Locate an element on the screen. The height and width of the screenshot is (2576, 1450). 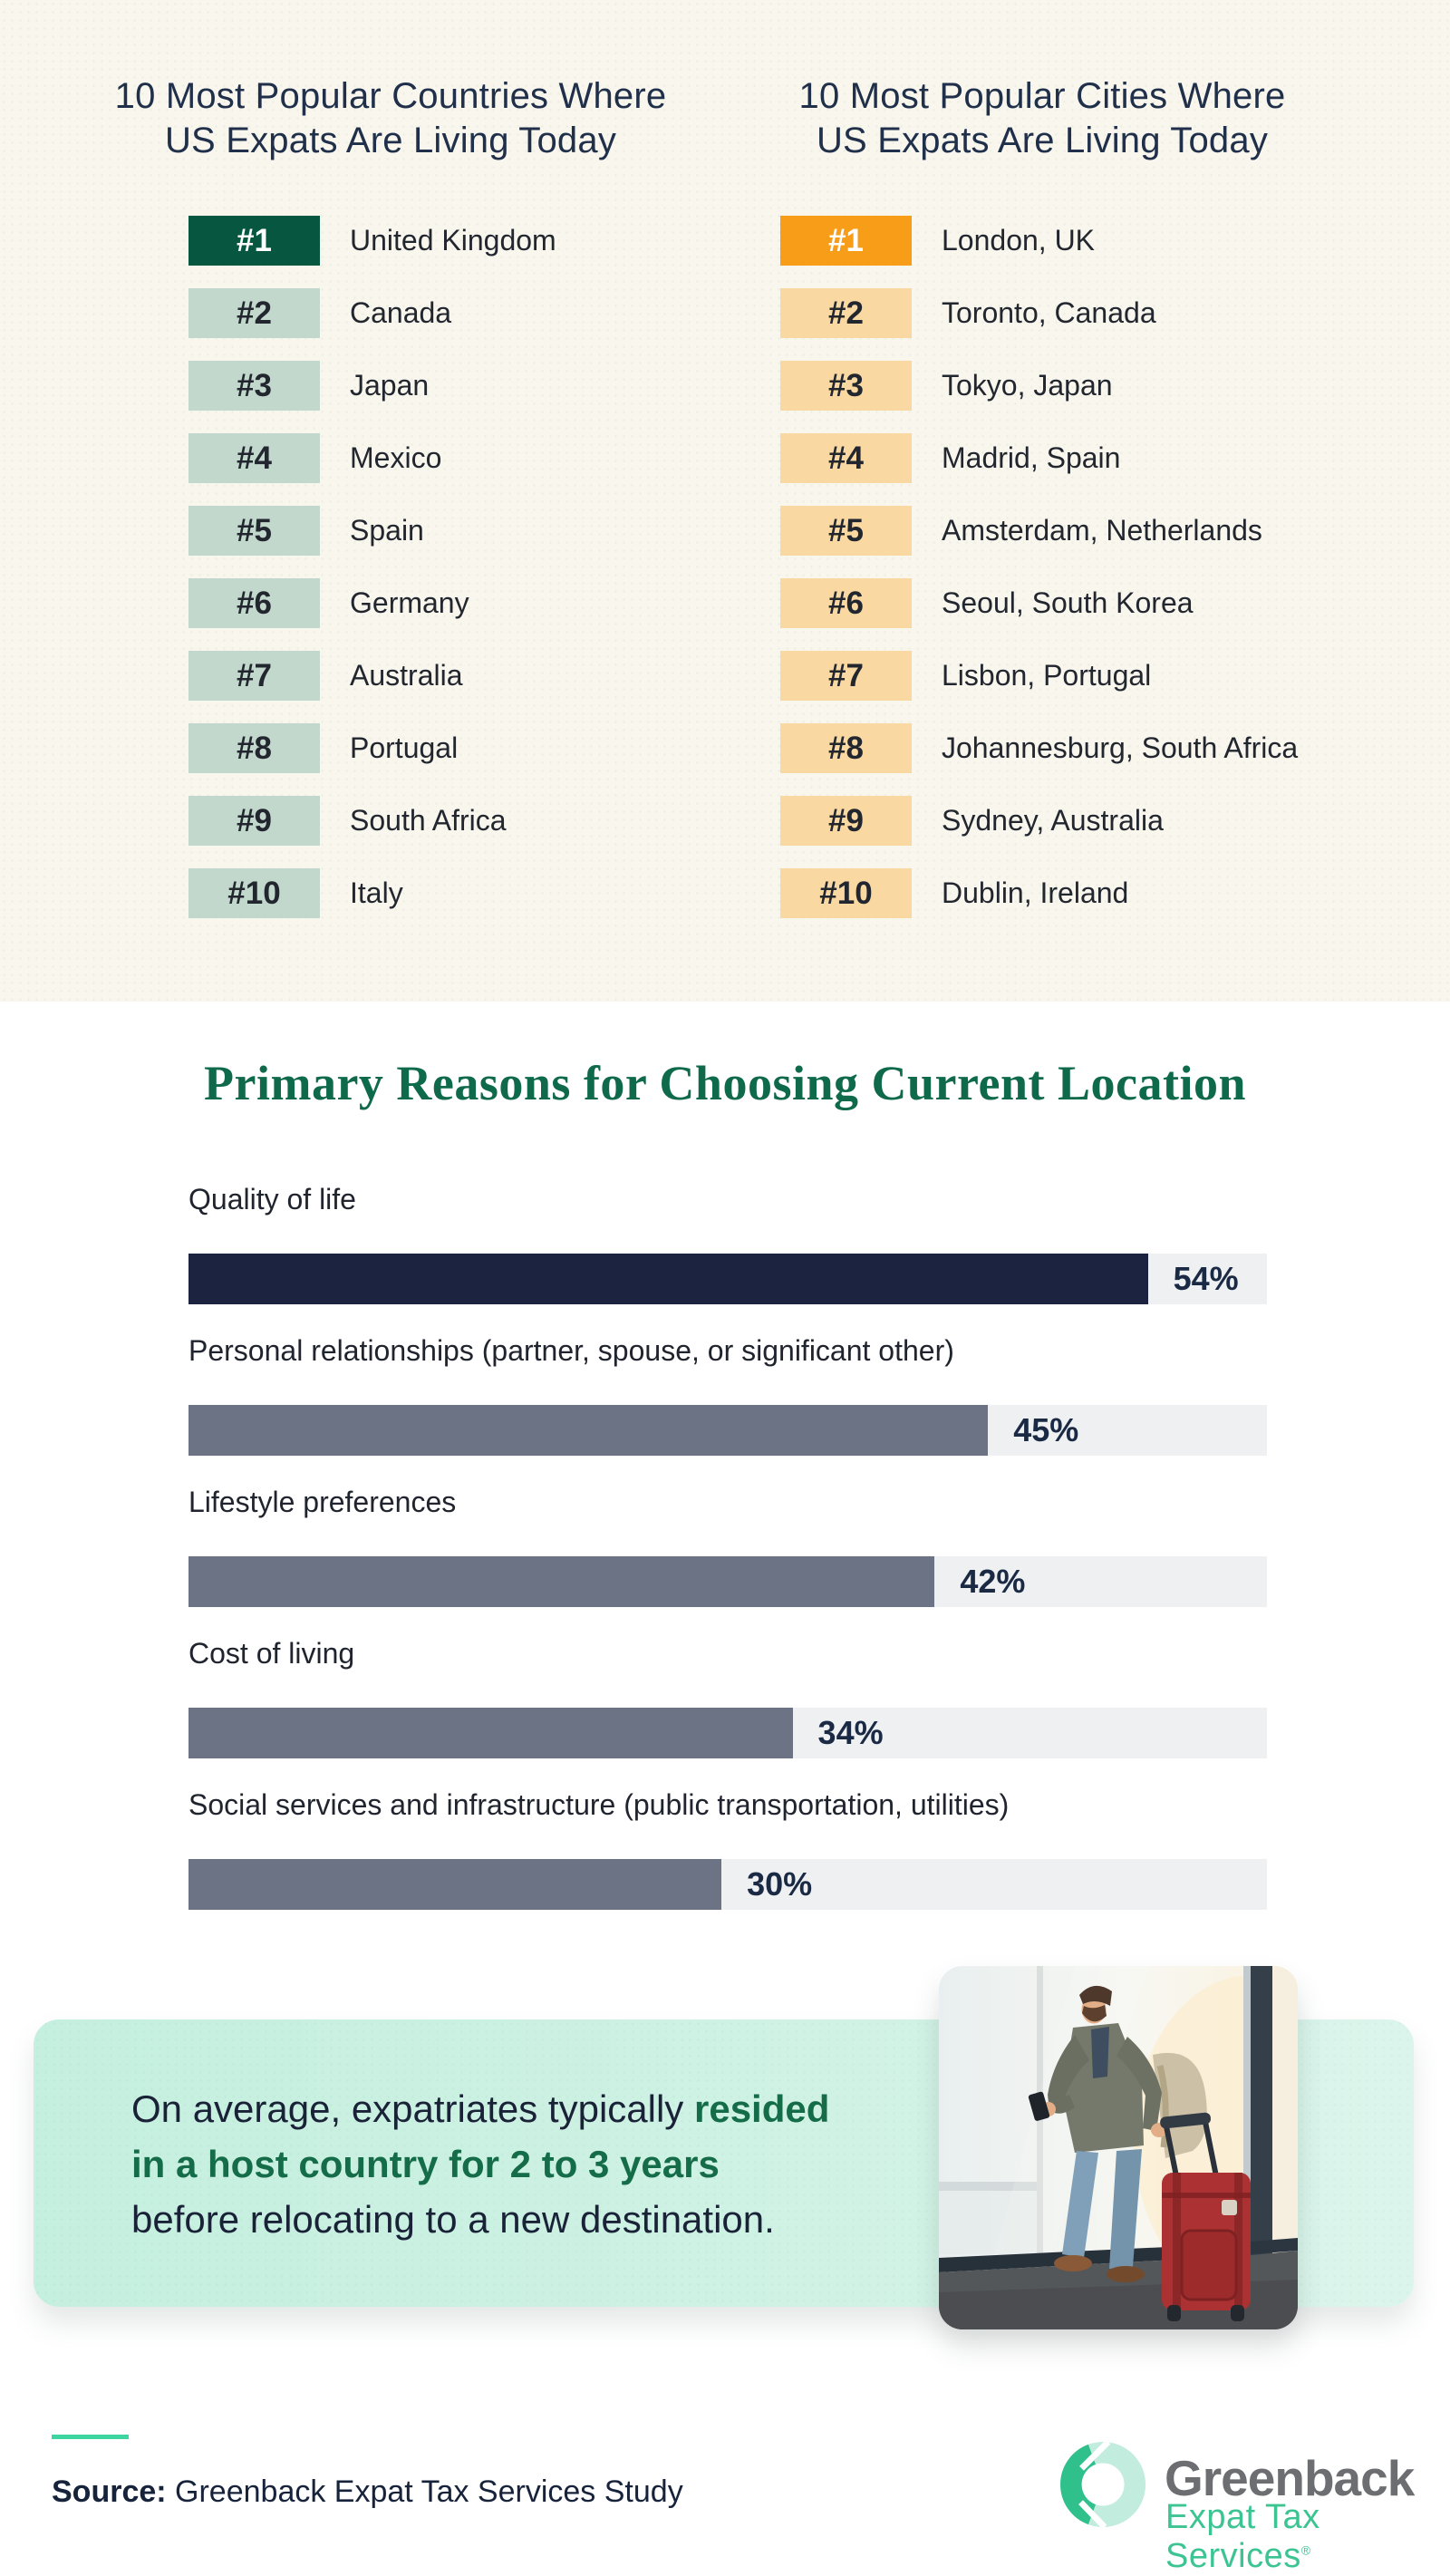
bar-track: 45% is located at coordinates (727, 1430).